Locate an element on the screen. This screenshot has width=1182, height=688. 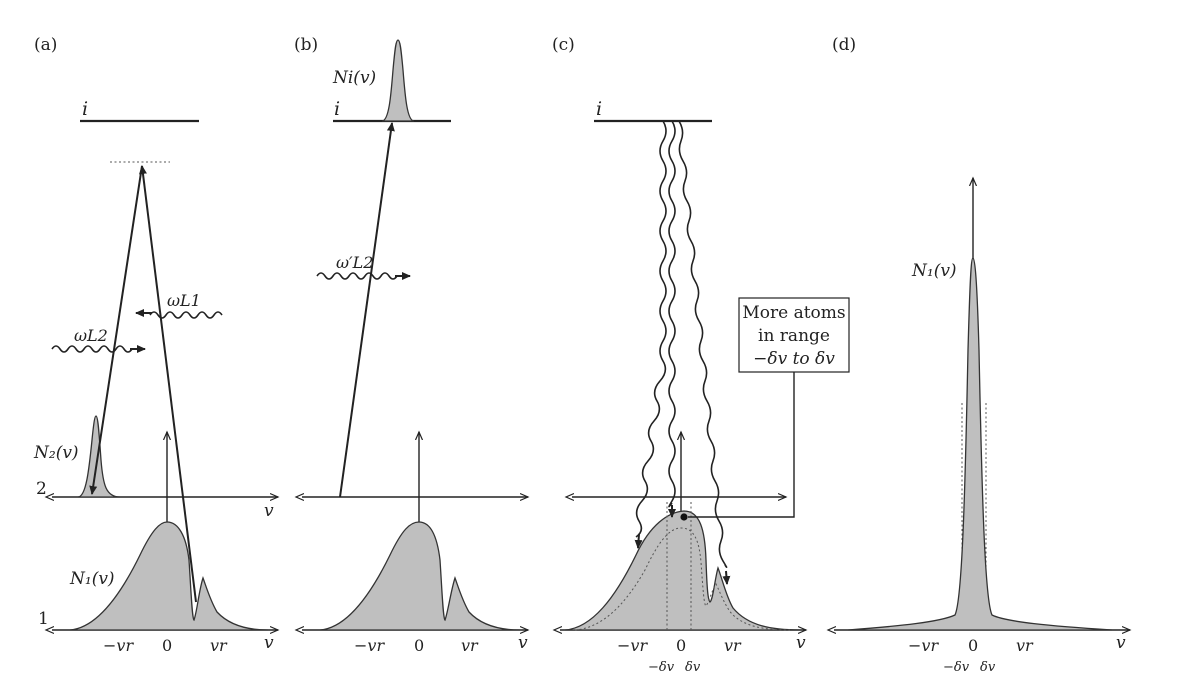
original-distribution is located at coordinates (682, 579).